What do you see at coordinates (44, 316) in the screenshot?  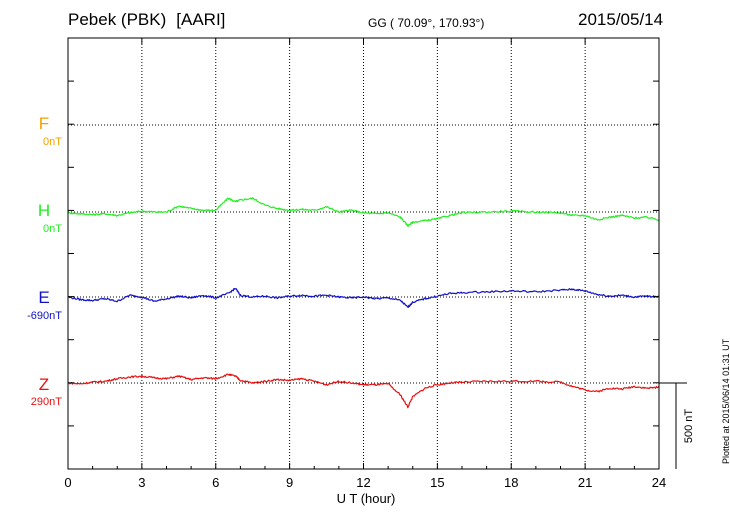 I see `channel-baseline-e: -690nT` at bounding box center [44, 316].